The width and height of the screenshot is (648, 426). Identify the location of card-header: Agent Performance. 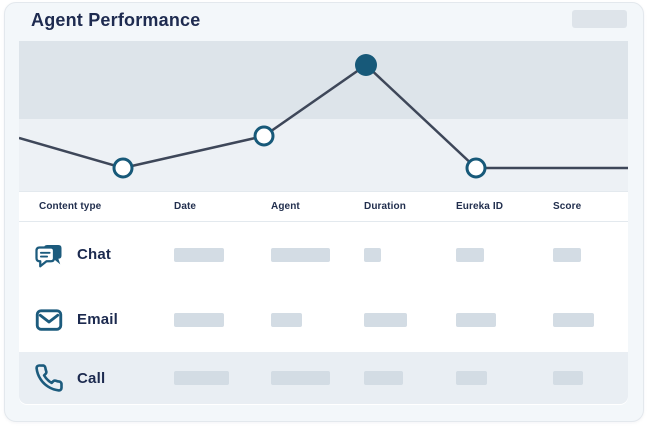
(324, 21).